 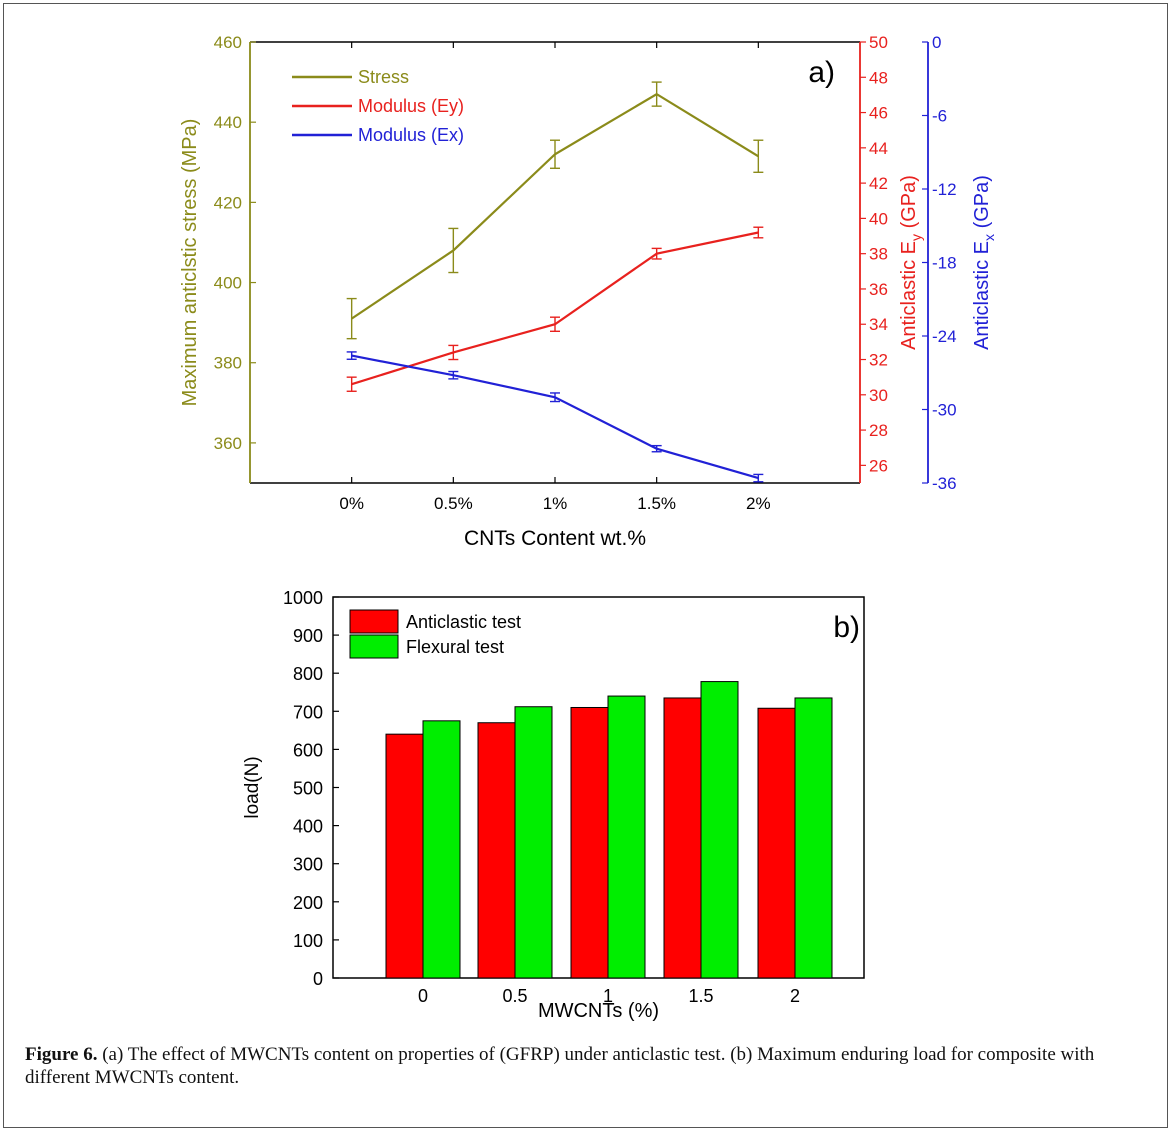 I want to click on second-right-tick-label: 0, so click(x=936, y=42).